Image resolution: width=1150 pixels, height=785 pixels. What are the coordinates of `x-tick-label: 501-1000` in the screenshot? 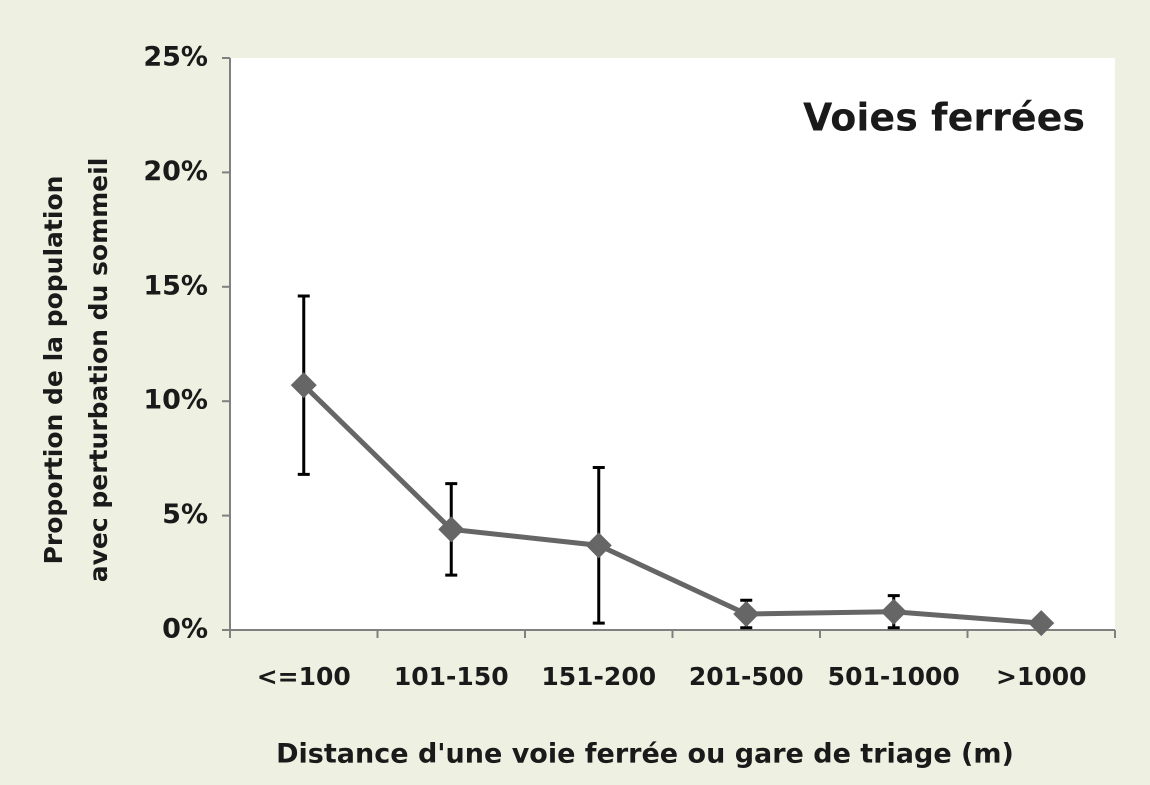 It's located at (894, 676).